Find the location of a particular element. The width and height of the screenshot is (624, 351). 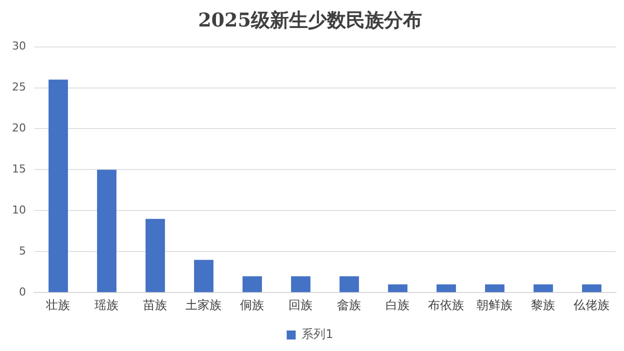

x-tick-label: 侗族 is located at coordinates (252, 305).